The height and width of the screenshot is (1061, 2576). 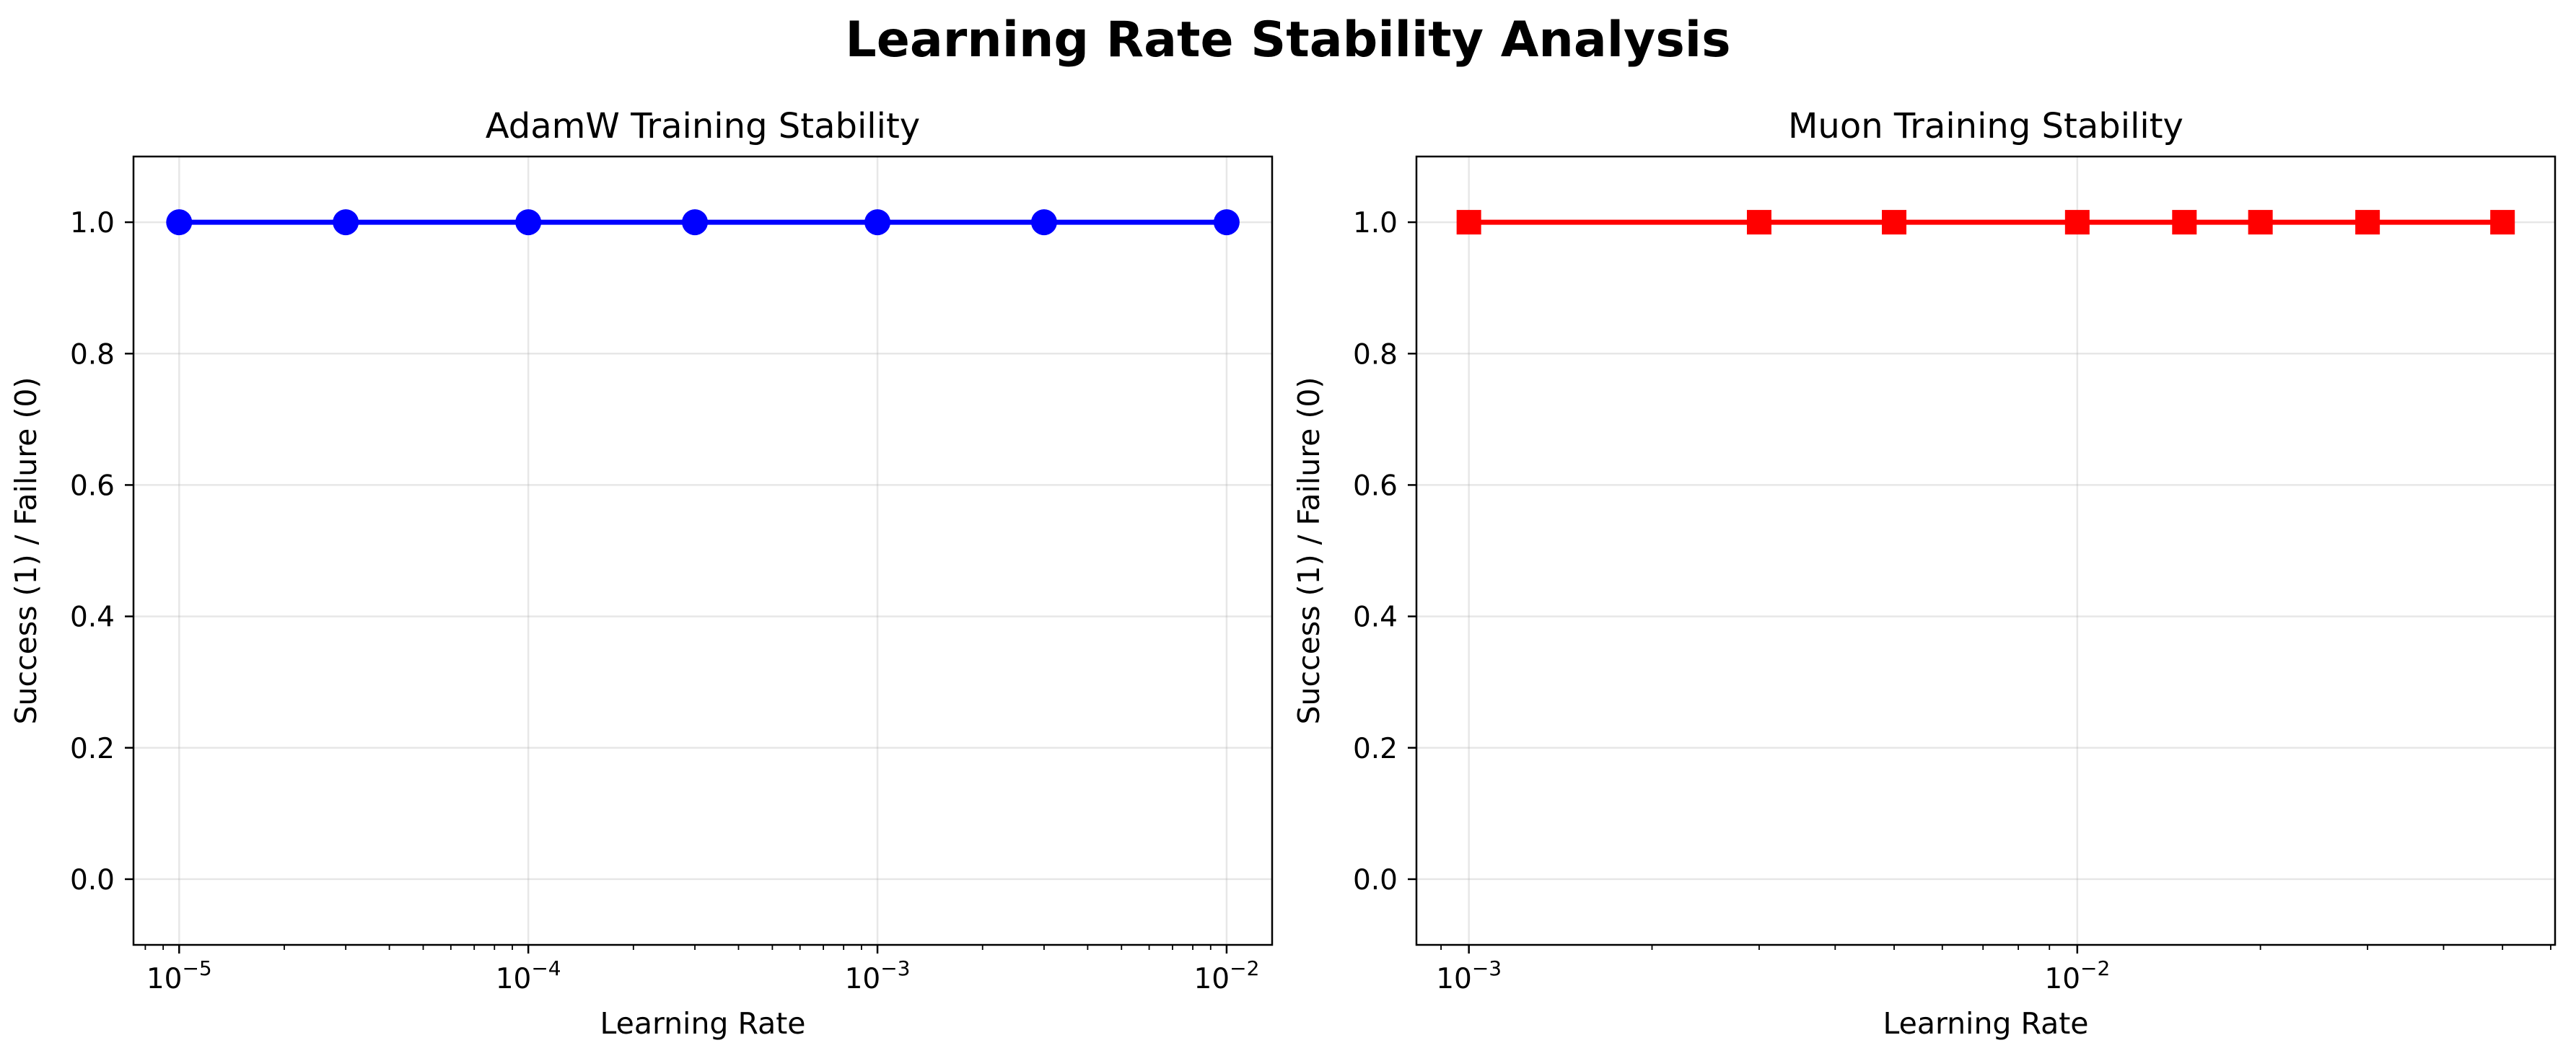 What do you see at coordinates (1375, 486) in the screenshot?
I see `muon-y-tick-label: 0.6` at bounding box center [1375, 486].